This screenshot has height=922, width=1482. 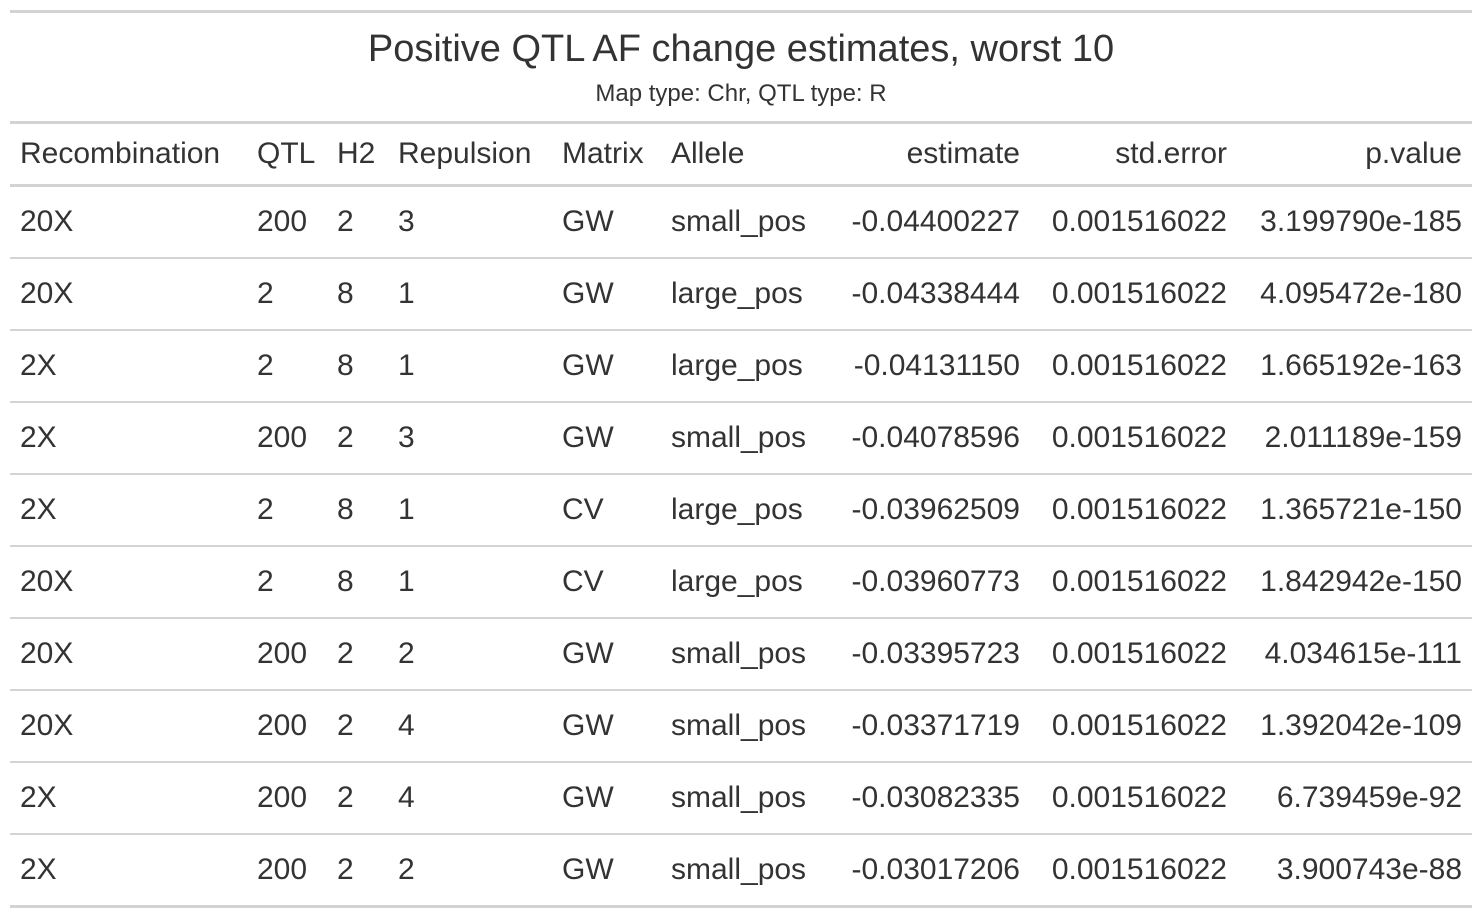 What do you see at coordinates (1354, 871) in the screenshot?
I see `p-value-cell: 3.900743e-88` at bounding box center [1354, 871].